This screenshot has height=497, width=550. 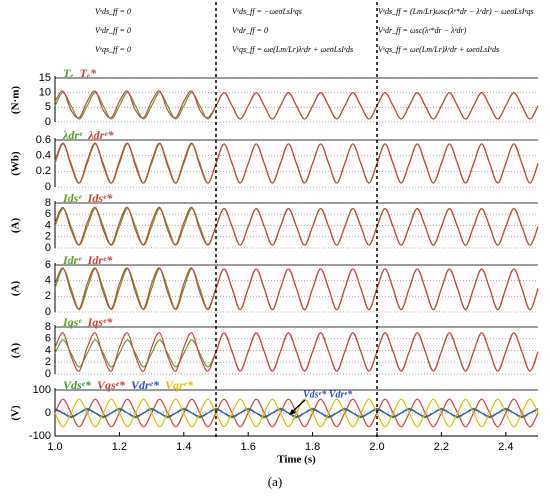 What do you see at coordinates (16, 100) in the screenshot?
I see `y-axis-label: (N·m)` at bounding box center [16, 100].